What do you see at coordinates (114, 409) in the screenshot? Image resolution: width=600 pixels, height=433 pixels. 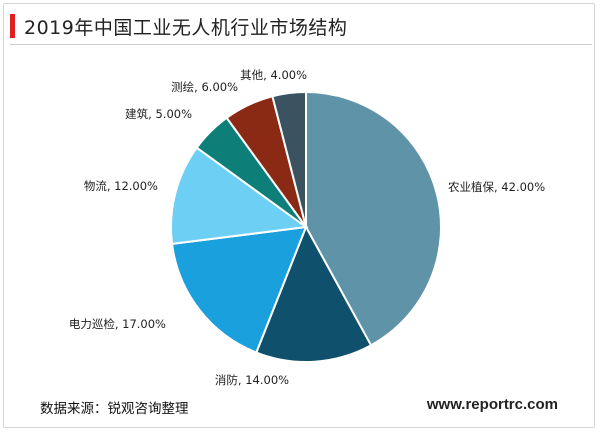 I see `data-source-note: 数据来源：锐观咨询整理` at bounding box center [114, 409].